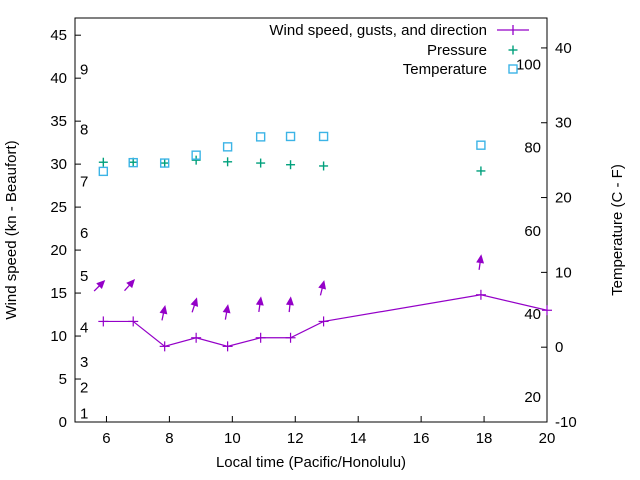 The width and height of the screenshot is (640, 480). What do you see at coordinates (63, 379) in the screenshot?
I see `left-tick-label: 5` at bounding box center [63, 379].